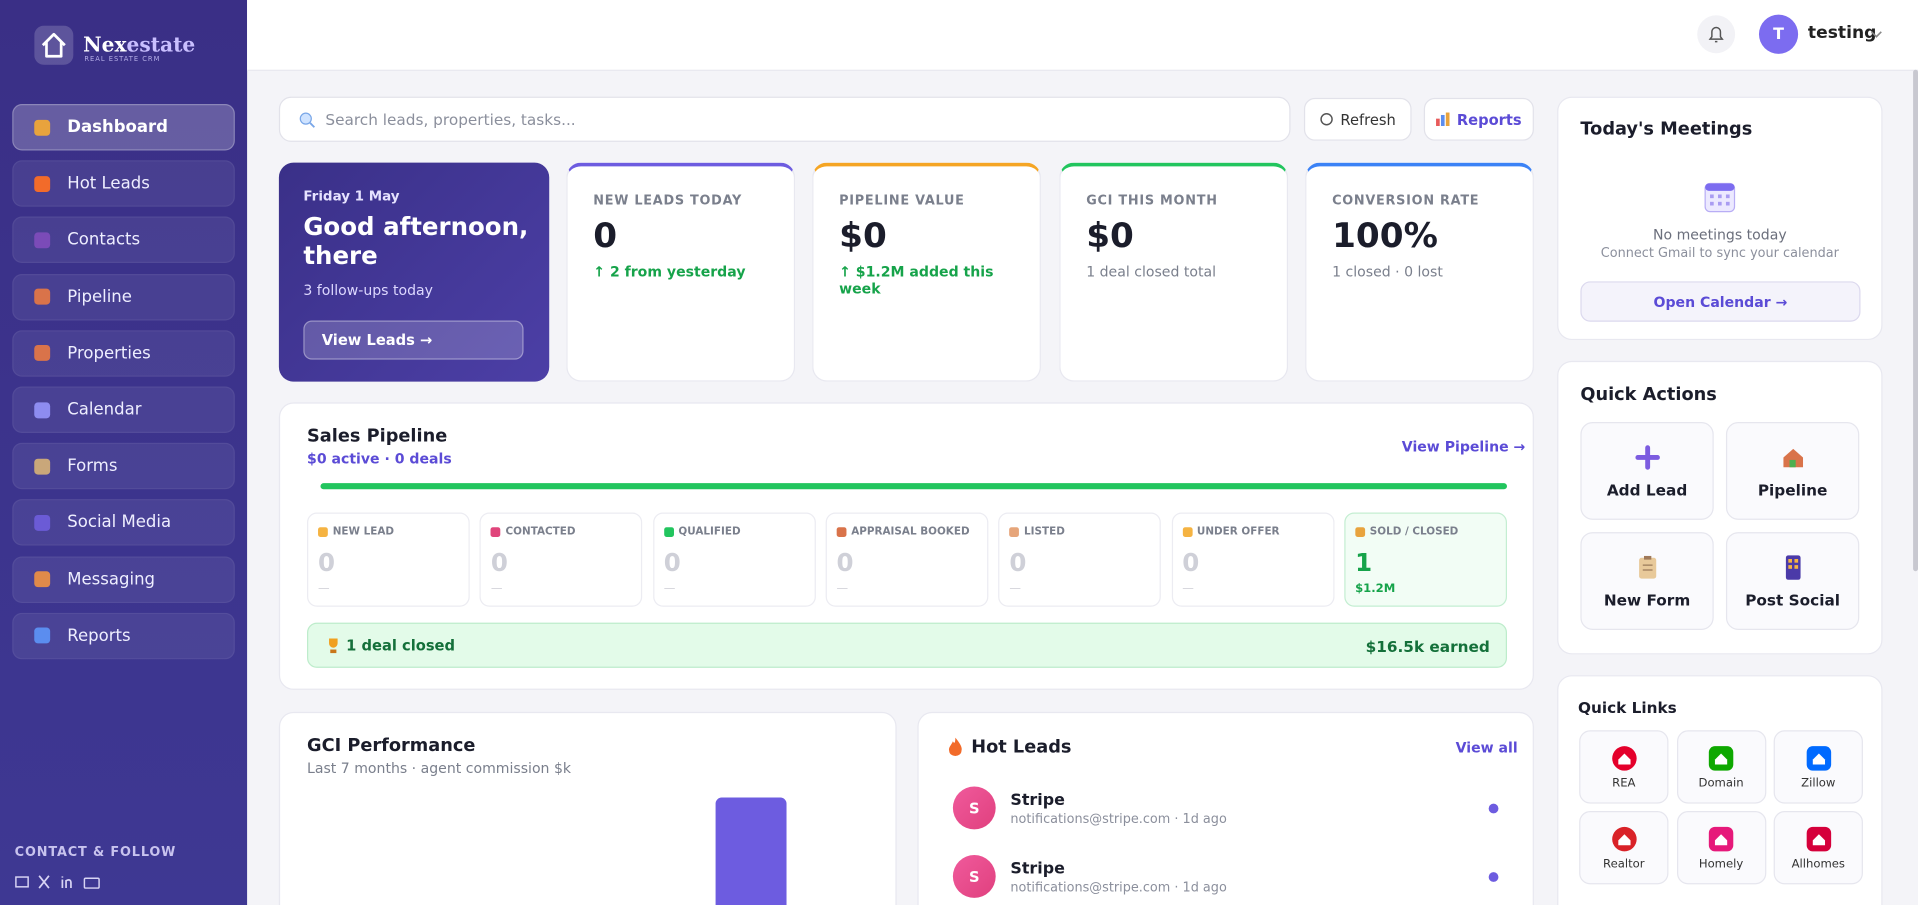 The width and height of the screenshot is (1918, 905). I want to click on stage-header: QUALIFIED, so click(702, 532).